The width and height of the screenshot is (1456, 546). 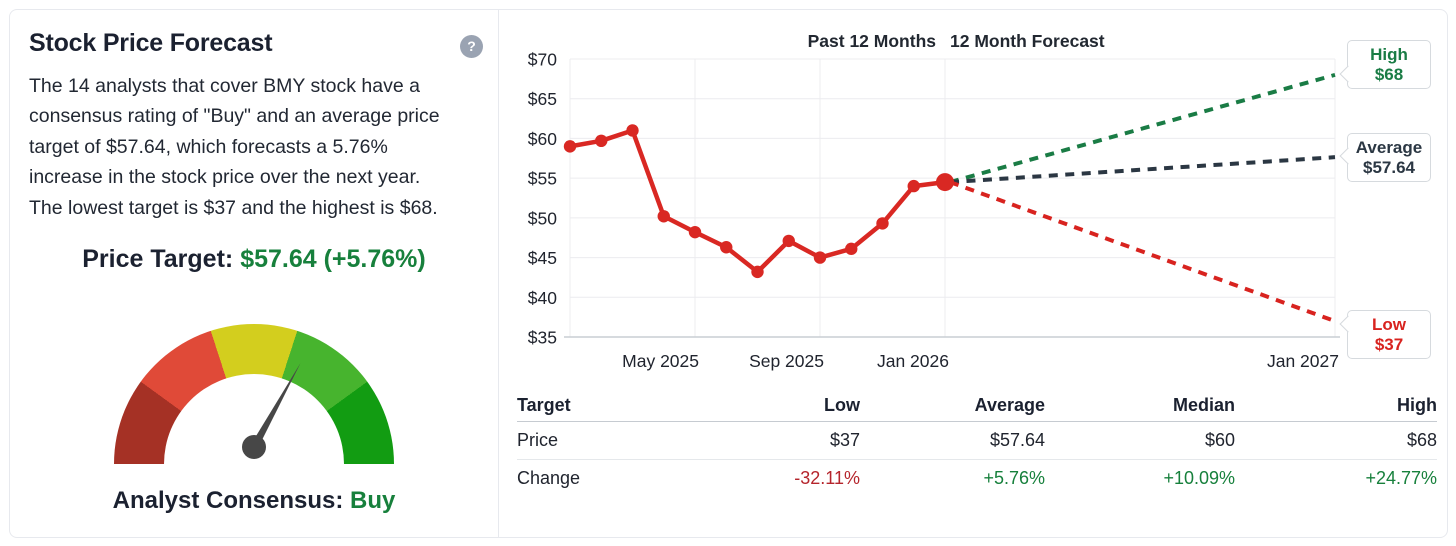 What do you see at coordinates (151, 43) in the screenshot?
I see `page-title: Stock Price Forecast` at bounding box center [151, 43].